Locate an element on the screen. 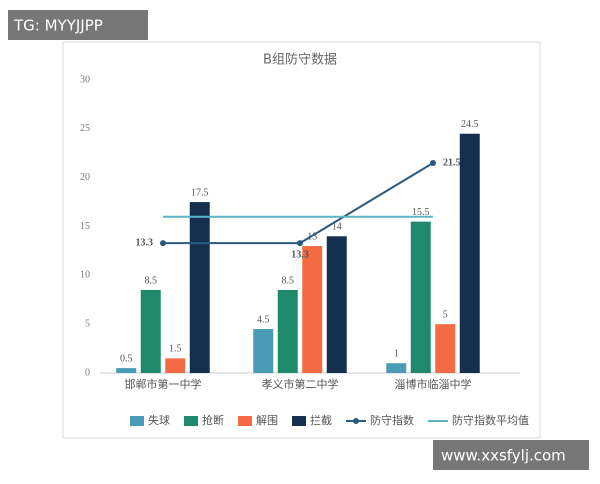 Image resolution: width=600 pixels, height=484 pixels. value-label: 24.5 is located at coordinates (470, 124).